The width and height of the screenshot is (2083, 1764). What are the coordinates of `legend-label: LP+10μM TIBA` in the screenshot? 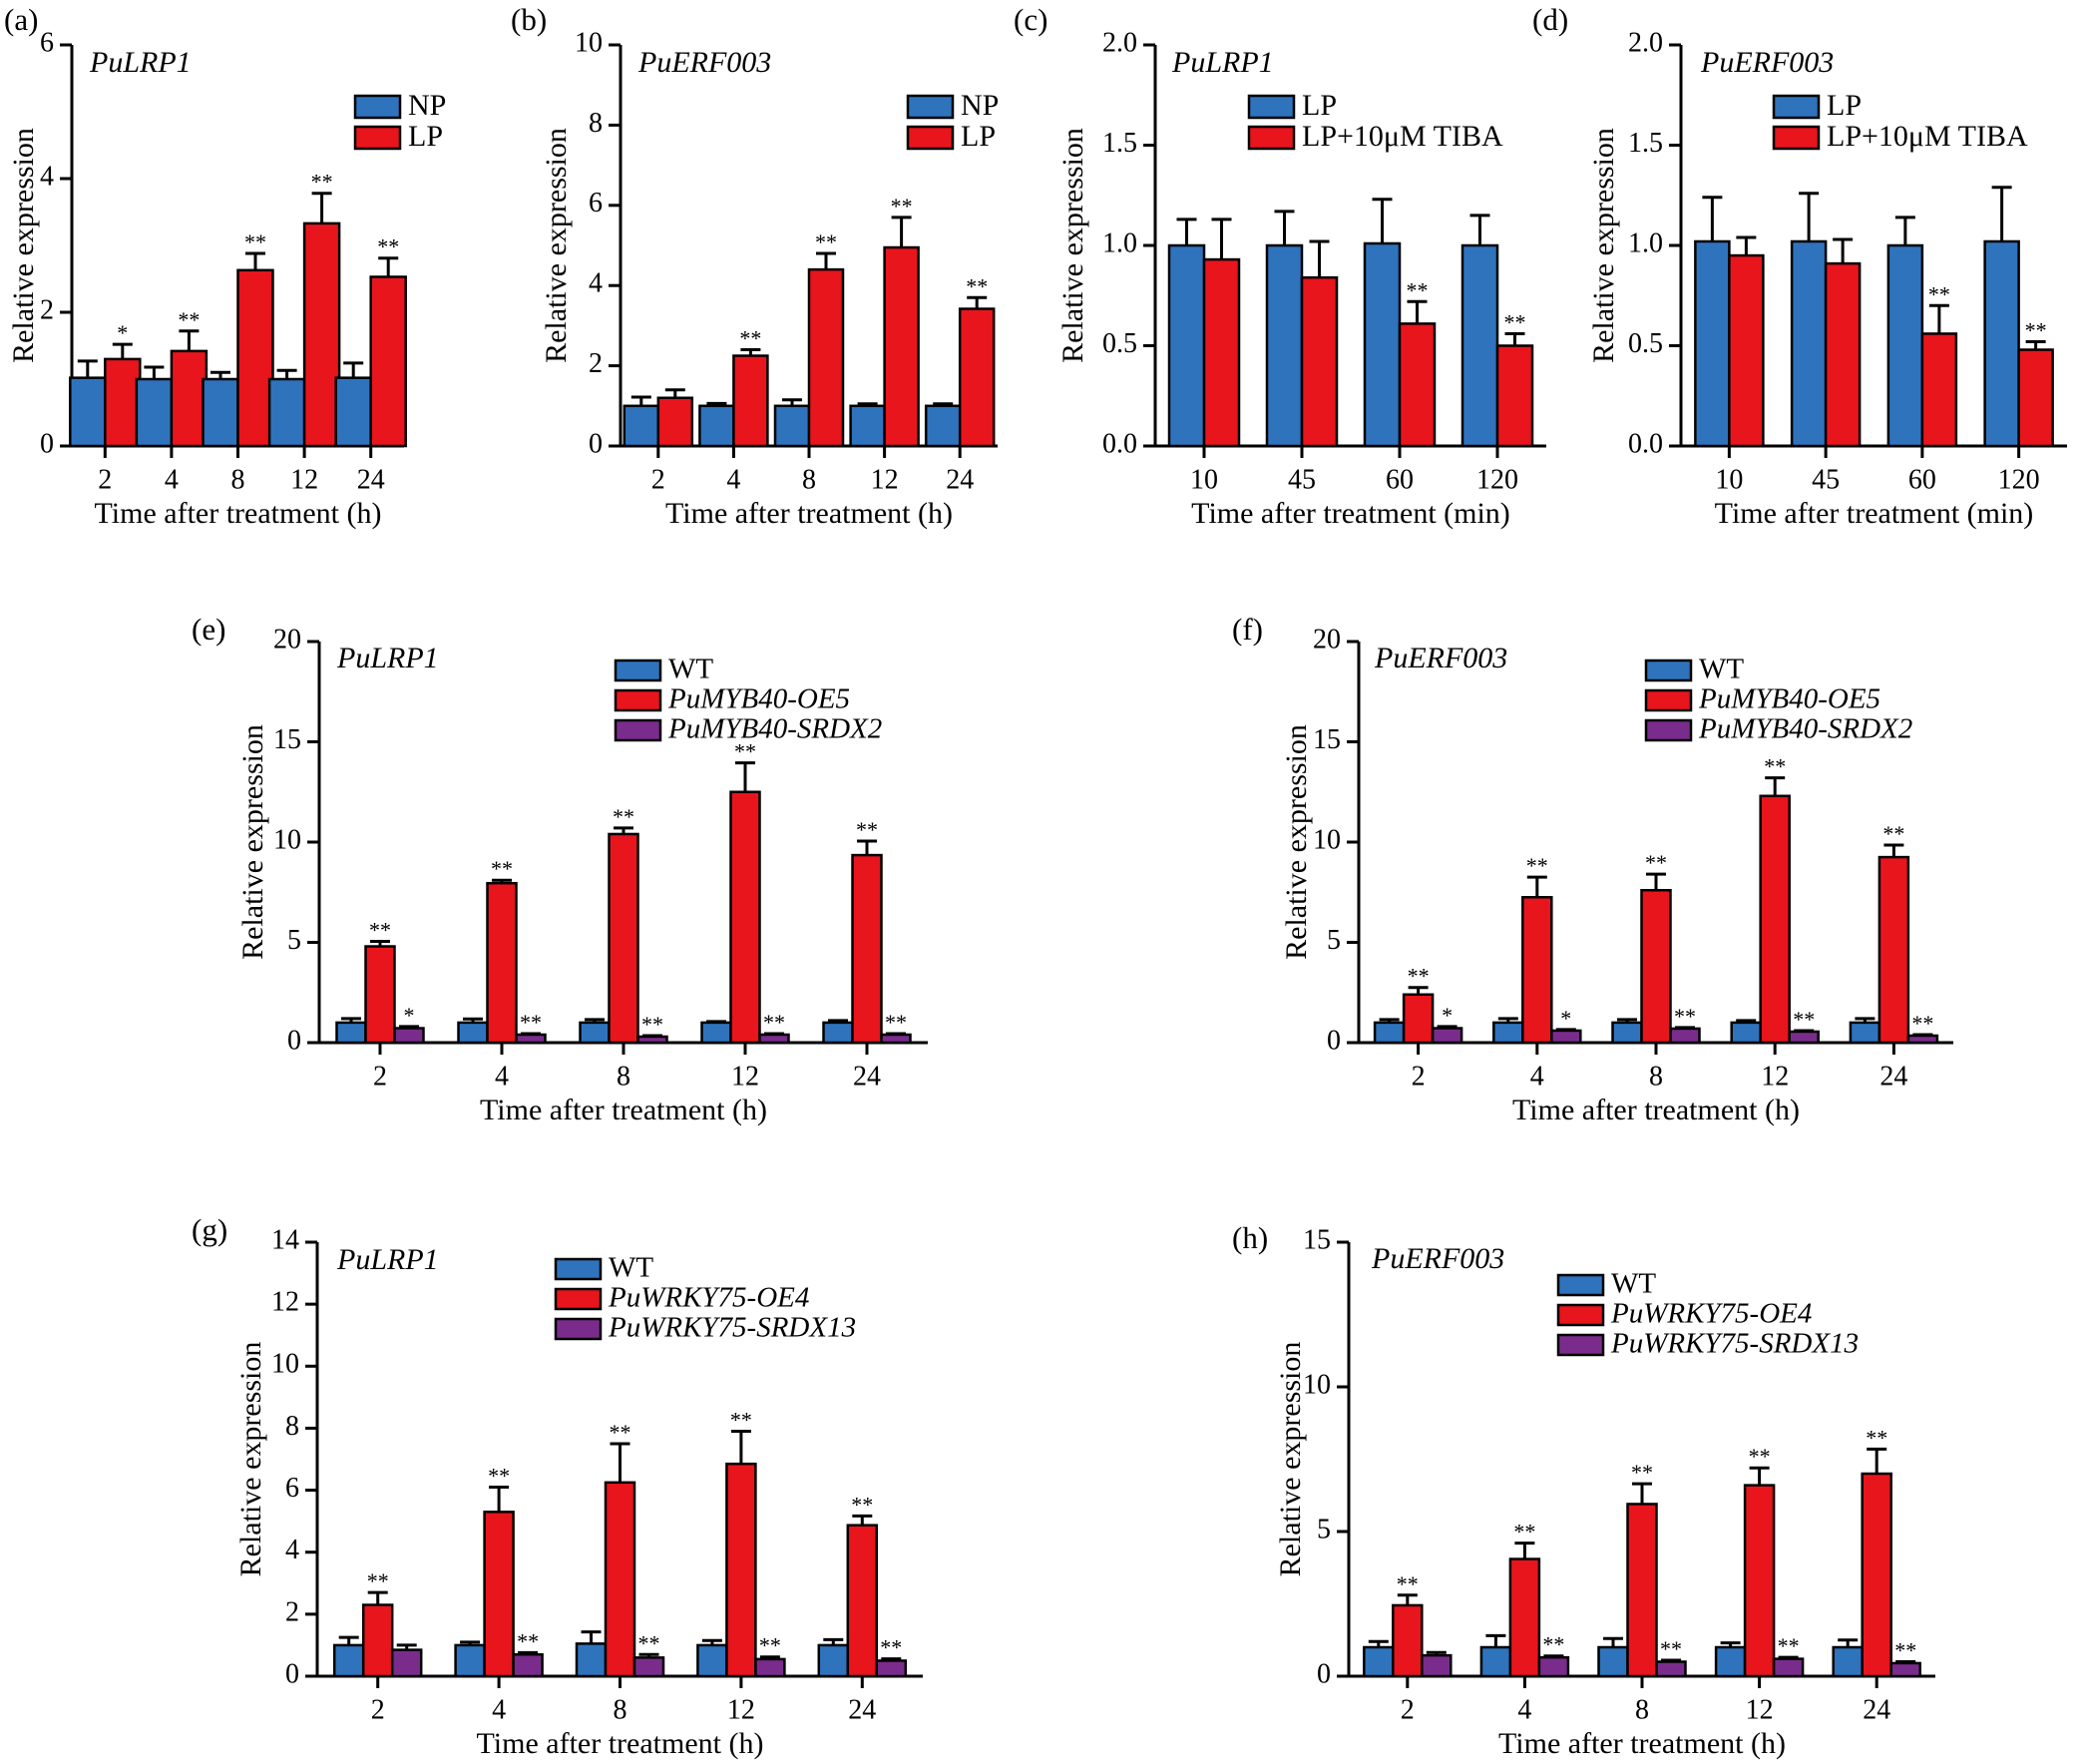 It's located at (1403, 136).